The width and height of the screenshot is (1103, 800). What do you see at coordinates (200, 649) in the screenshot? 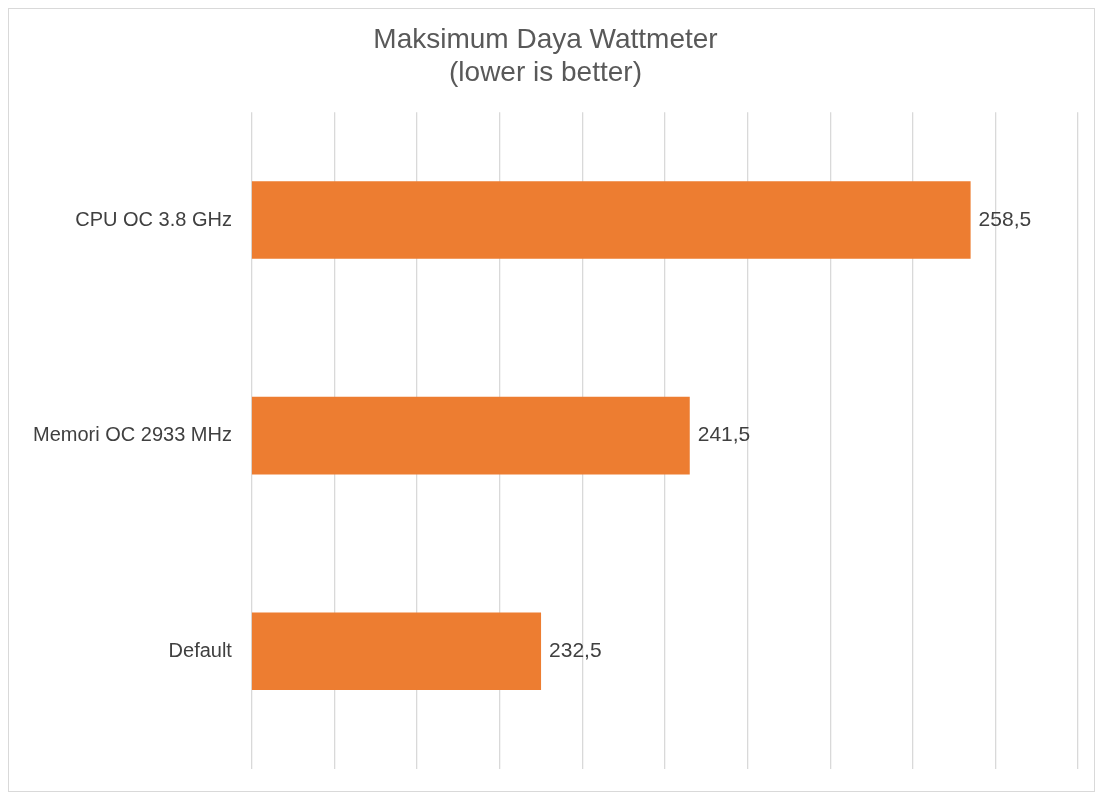
I see `y-tick-label: Default` at bounding box center [200, 649].